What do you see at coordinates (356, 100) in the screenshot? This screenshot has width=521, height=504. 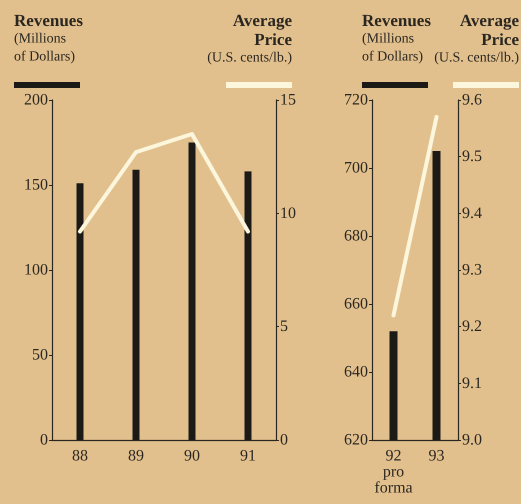 I see `y-tick-label: 720` at bounding box center [356, 100].